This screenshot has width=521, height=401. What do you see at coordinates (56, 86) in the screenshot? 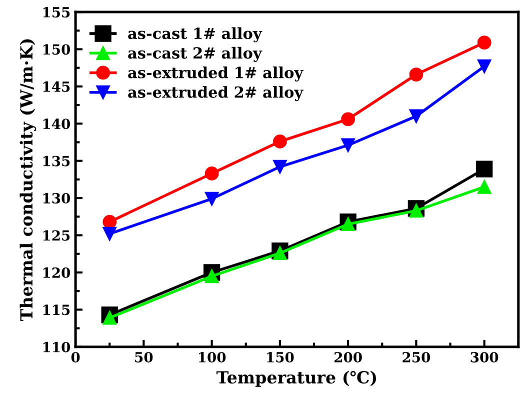
I see `y-tick-label: 145` at bounding box center [56, 86].